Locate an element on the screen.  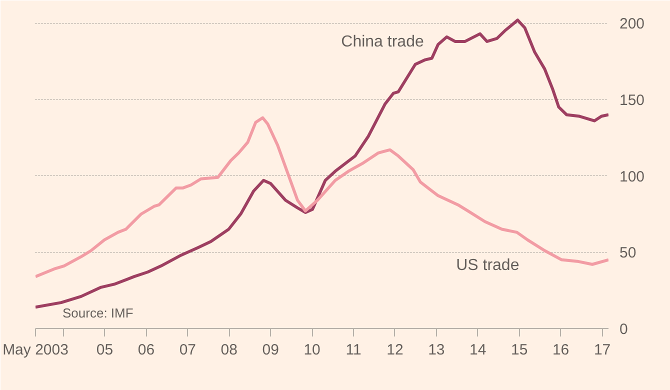
x-tick-label: 13 is located at coordinates (436, 350).